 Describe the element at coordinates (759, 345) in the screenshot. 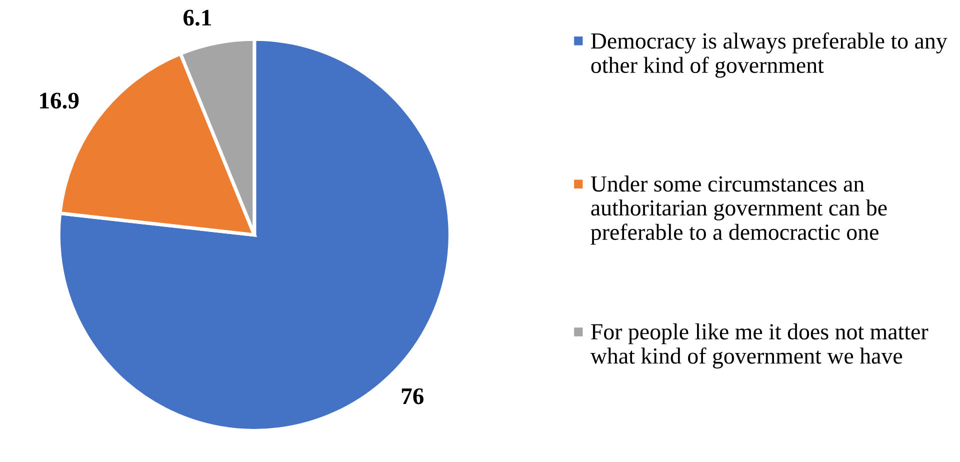

I see `legend-label: For people like me it does not matter what kind of government we have` at that location.